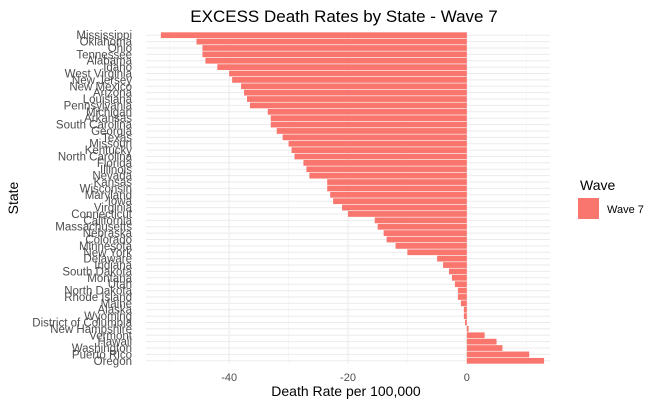  Describe the element at coordinates (475, 335) in the screenshot. I see `bar-vermont` at that location.